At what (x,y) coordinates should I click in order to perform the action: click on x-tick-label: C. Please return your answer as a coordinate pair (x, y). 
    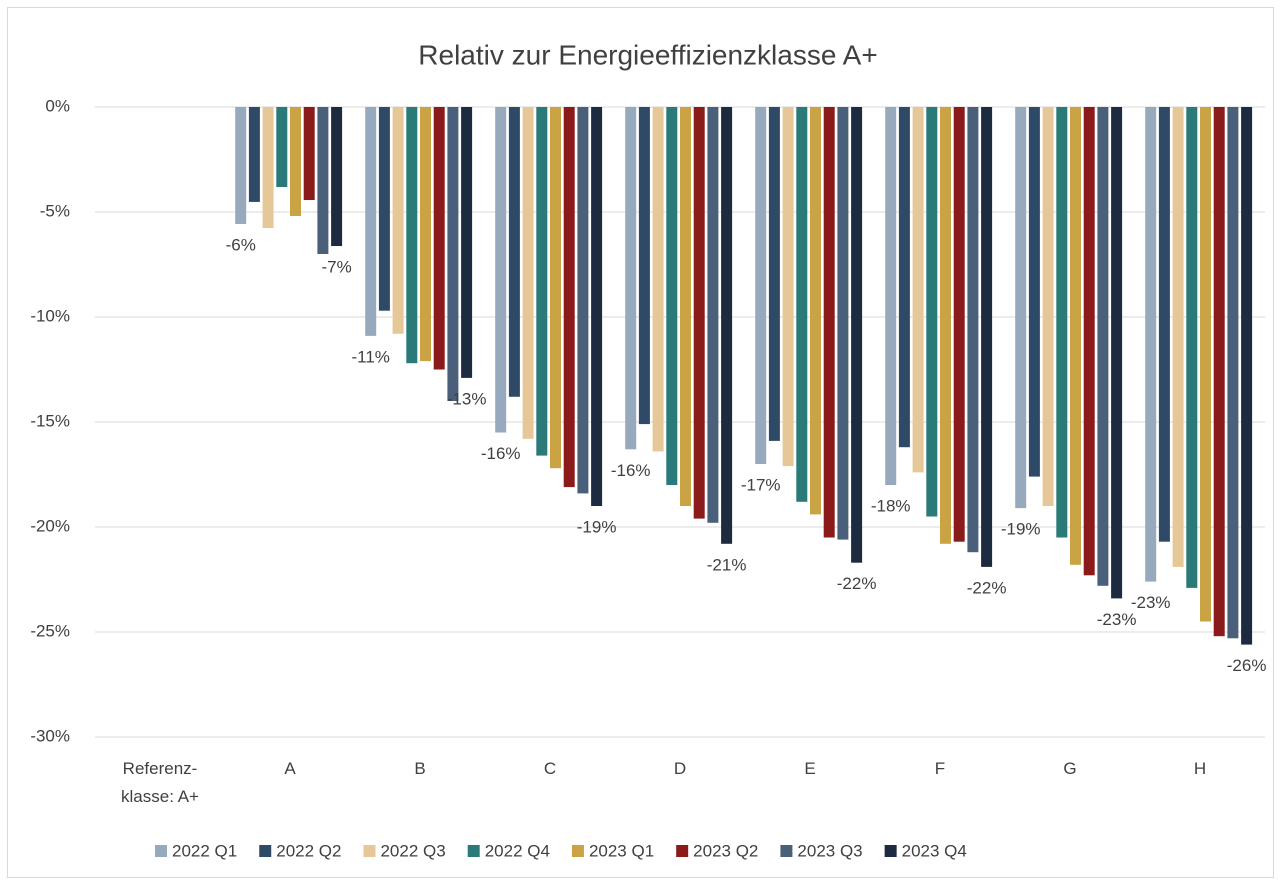
    Looking at the image, I should click on (550, 768).